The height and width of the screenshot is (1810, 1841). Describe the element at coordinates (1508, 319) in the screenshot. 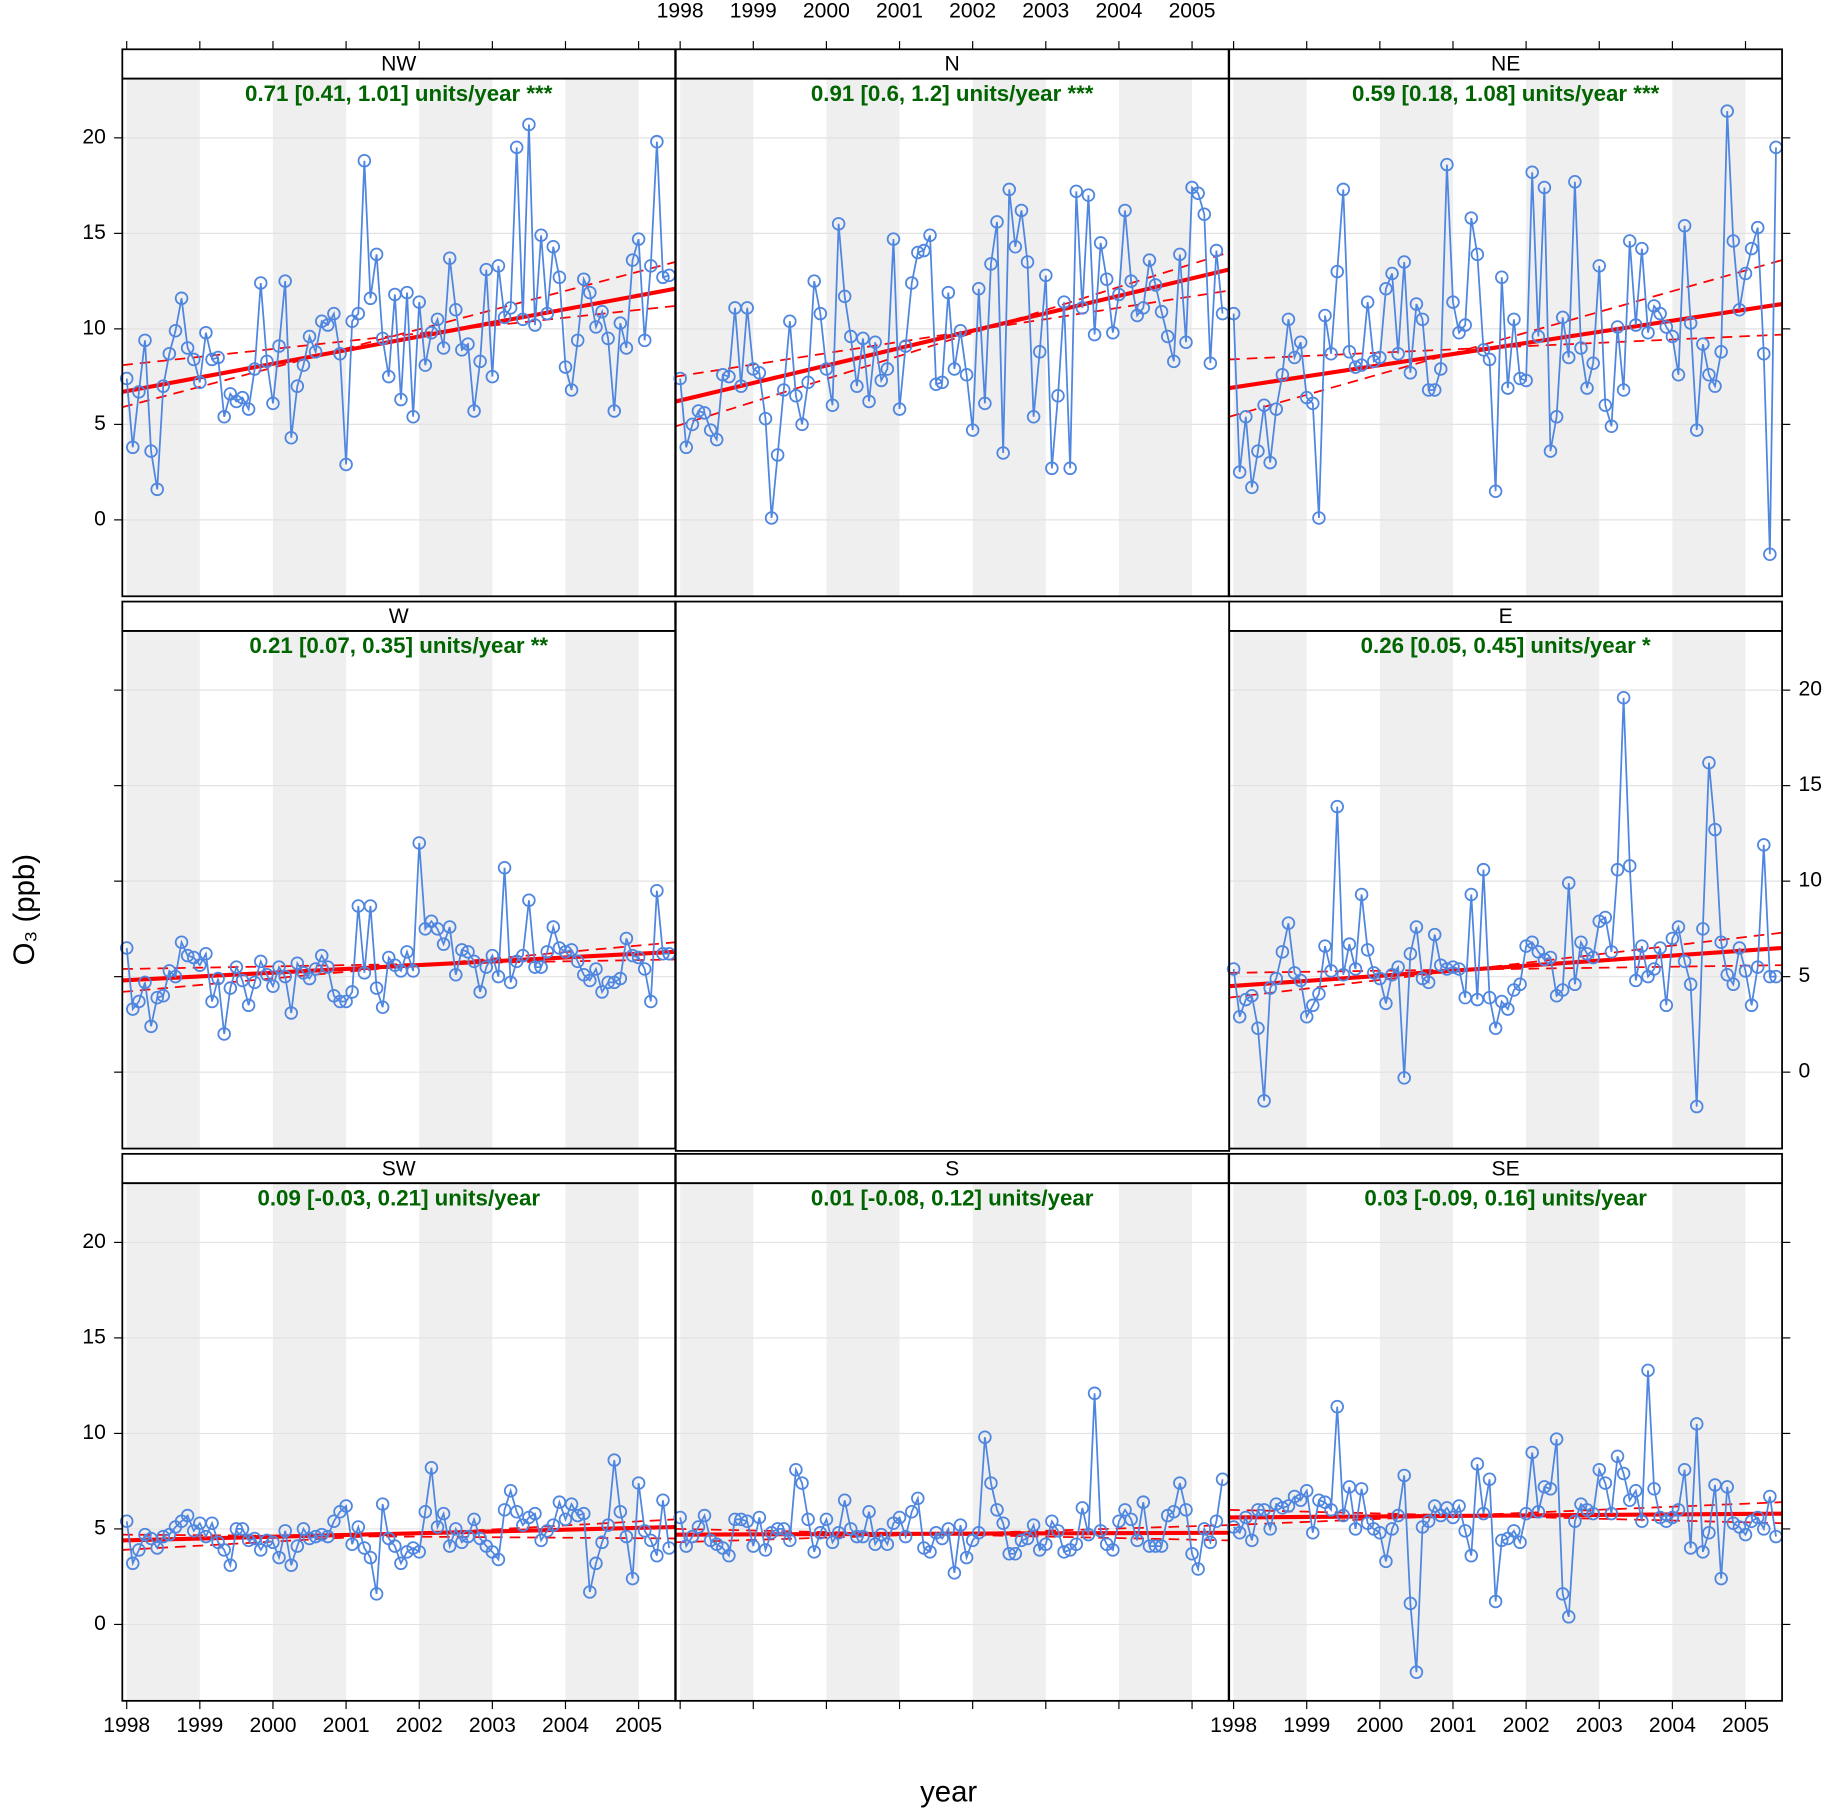

I see `panel: 0.59 [0.18, 1.08] units/year *** NE` at that location.